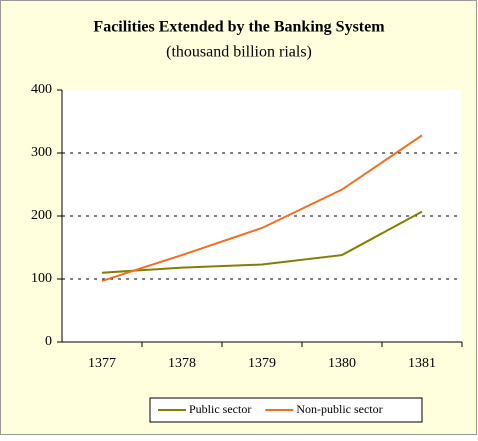 The image size is (478, 441). I want to click on y-tick-label: 400, so click(41, 89).